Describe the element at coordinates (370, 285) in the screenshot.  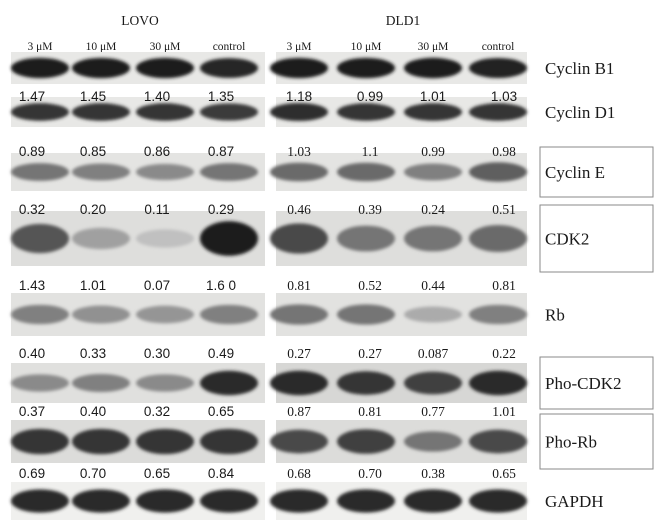
I see `band-value: 0.52` at that location.